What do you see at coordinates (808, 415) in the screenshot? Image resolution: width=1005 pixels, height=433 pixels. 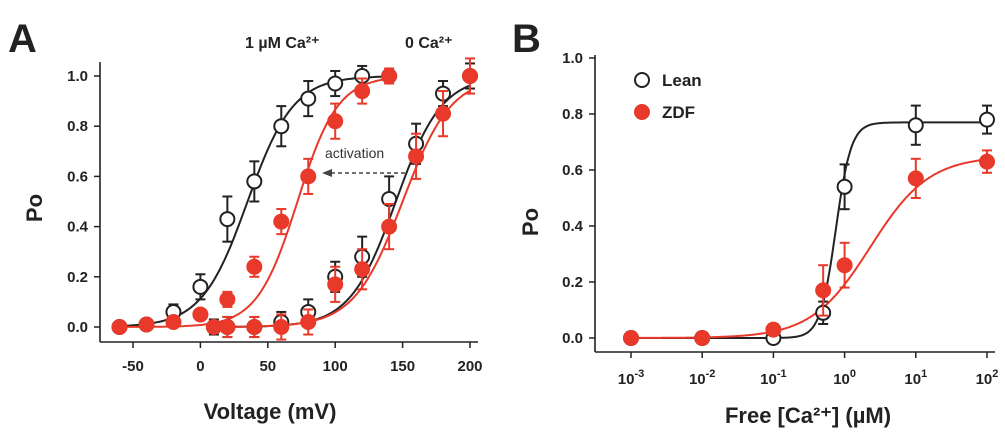 I see `panel-b-x-axis-title: Free [Ca²⁺] (µM)` at bounding box center [808, 415].